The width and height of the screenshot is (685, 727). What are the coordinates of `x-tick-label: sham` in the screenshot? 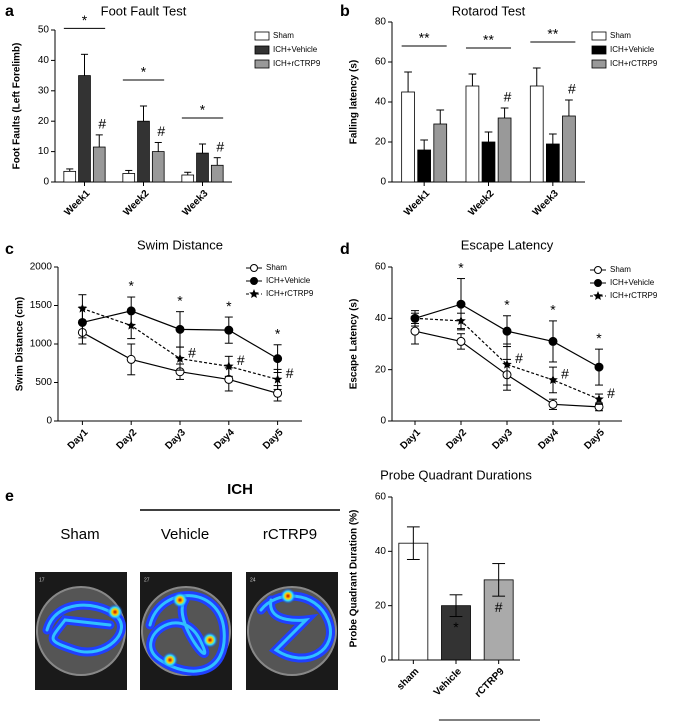 It's located at (408, 679).